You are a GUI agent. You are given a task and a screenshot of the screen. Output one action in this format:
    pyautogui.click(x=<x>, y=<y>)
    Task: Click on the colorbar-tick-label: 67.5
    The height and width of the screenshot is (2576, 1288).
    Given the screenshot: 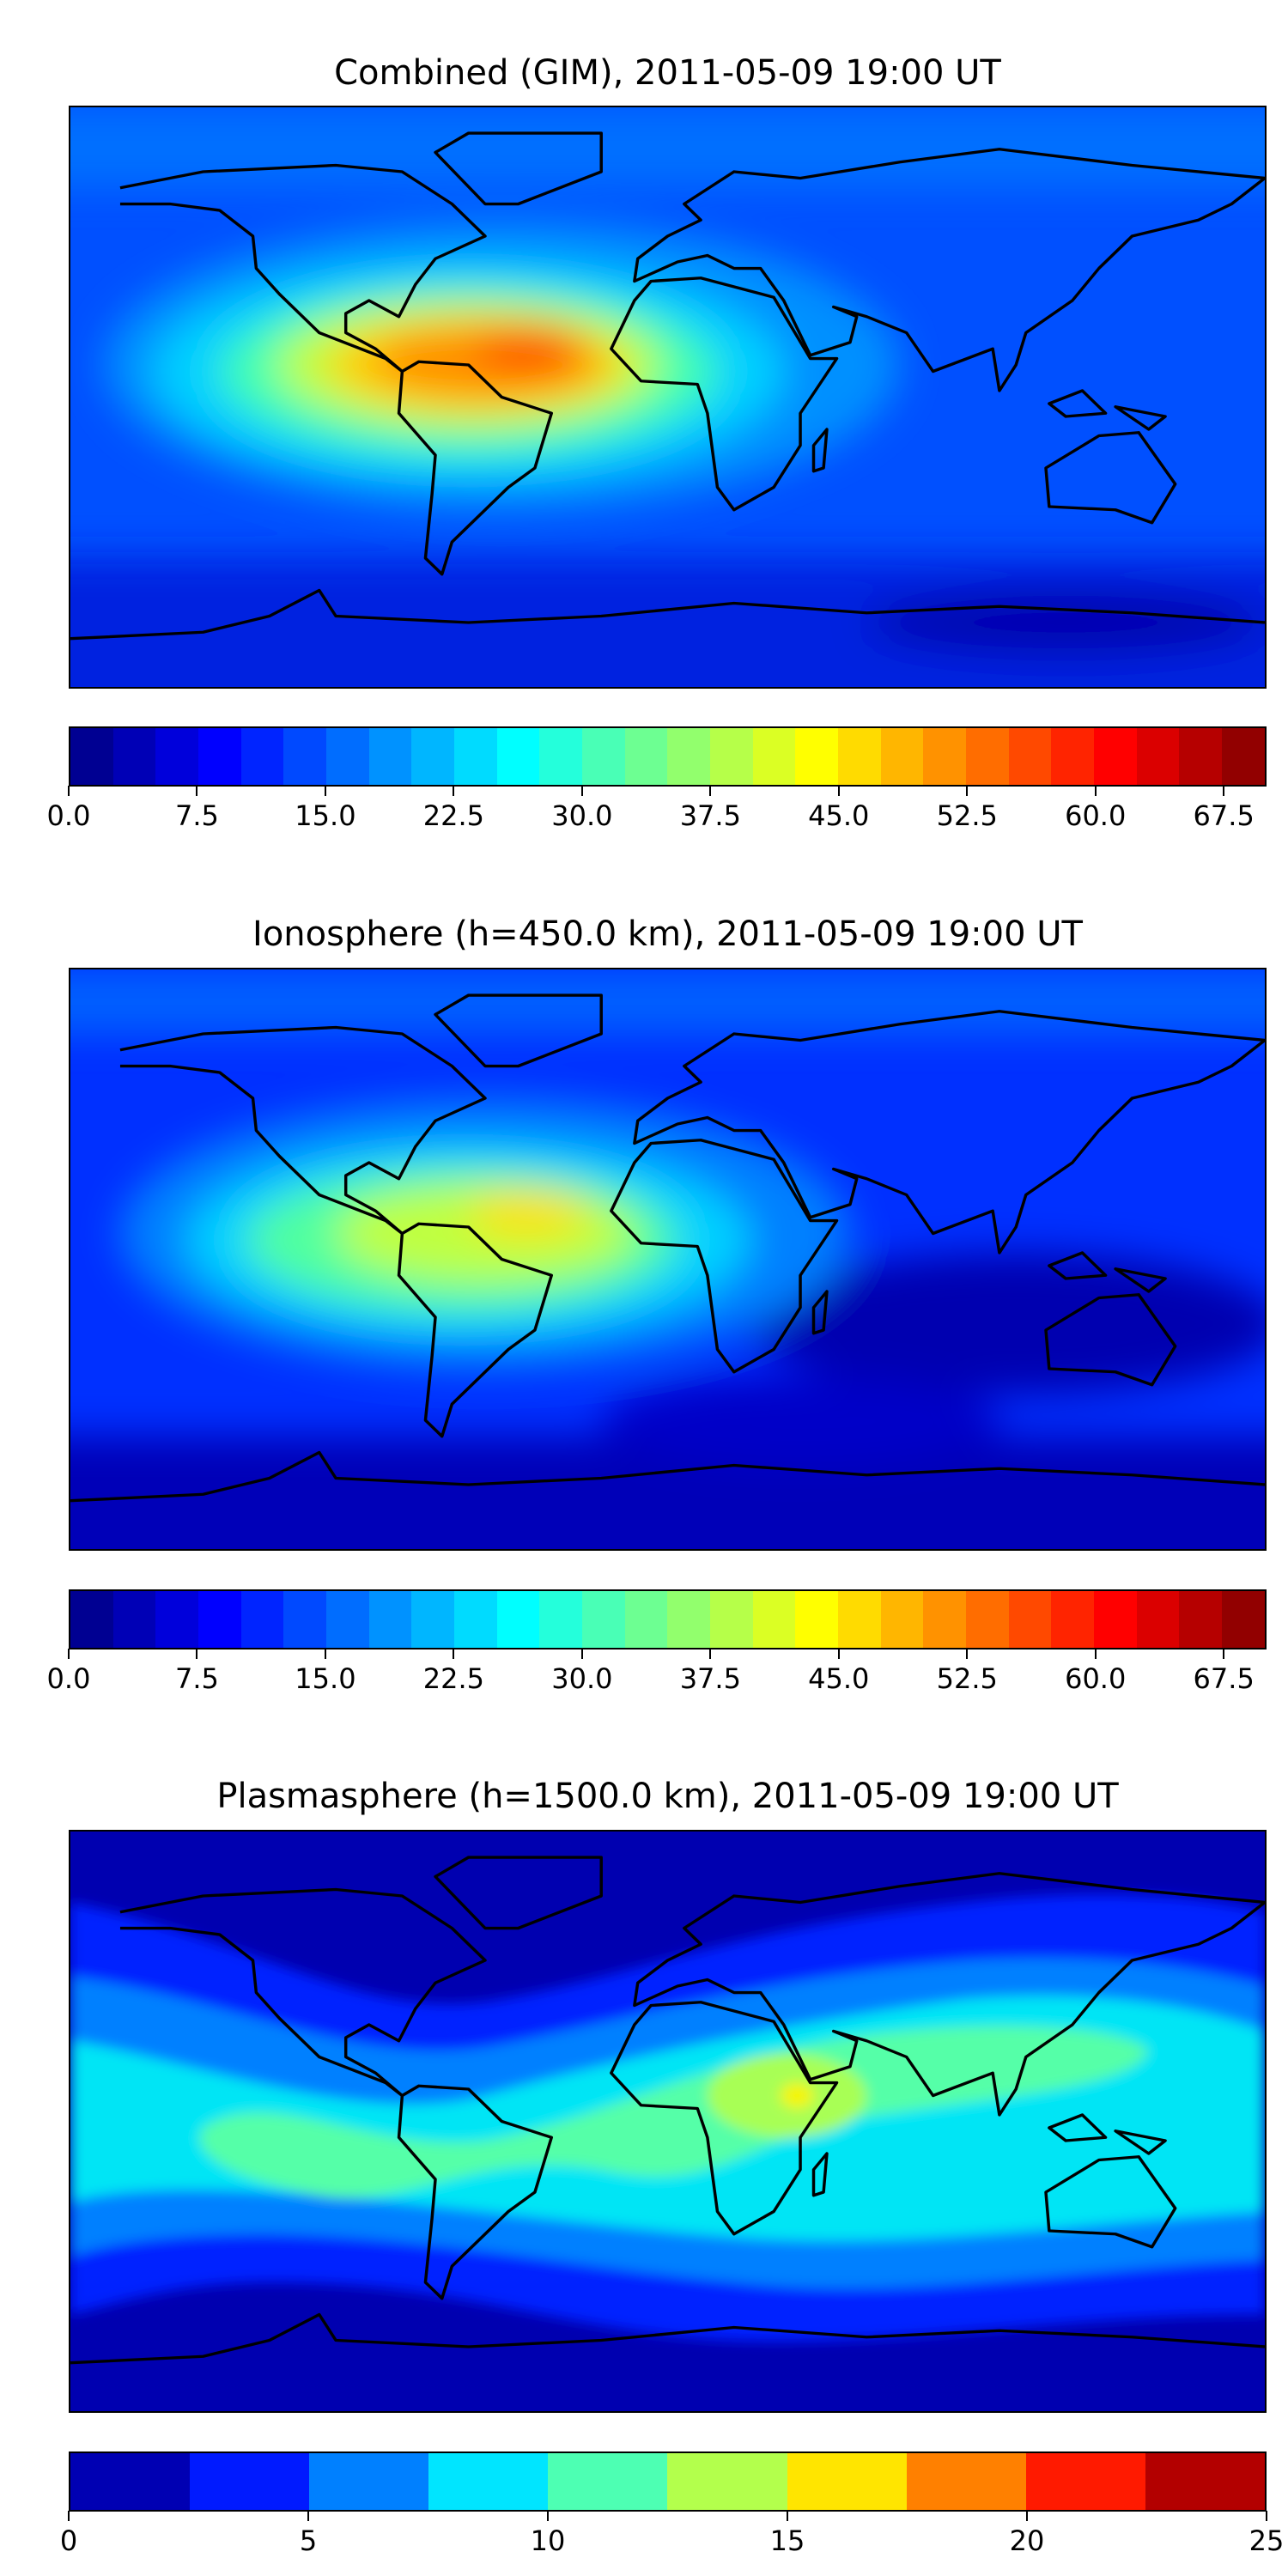 What is the action you would take?
    pyautogui.click(x=1224, y=1678)
    